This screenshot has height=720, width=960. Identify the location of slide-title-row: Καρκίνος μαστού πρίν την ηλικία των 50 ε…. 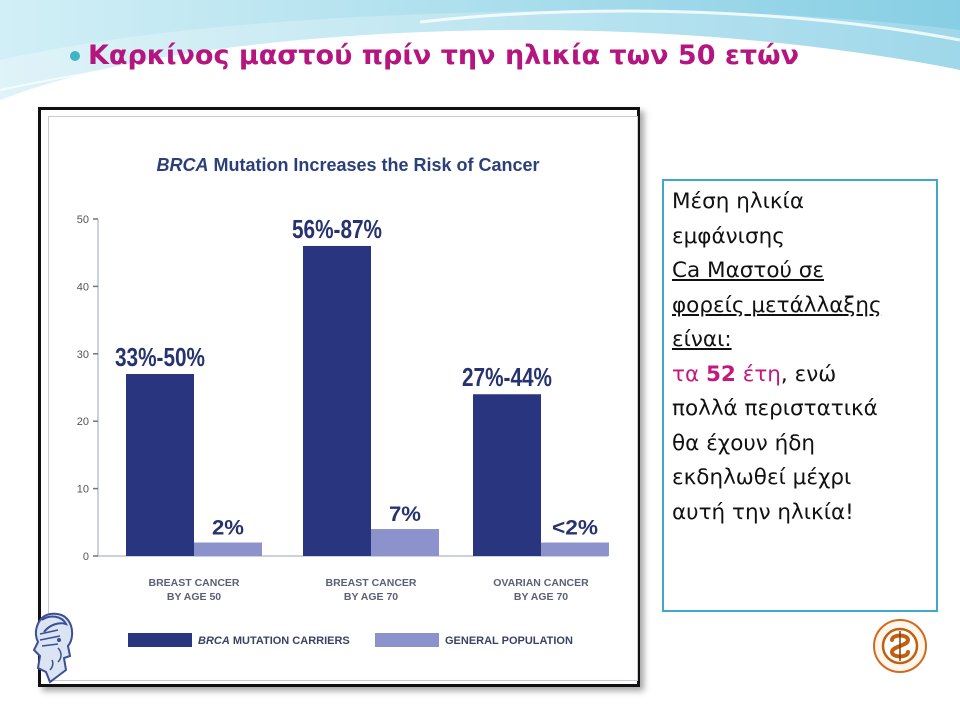
(434, 55).